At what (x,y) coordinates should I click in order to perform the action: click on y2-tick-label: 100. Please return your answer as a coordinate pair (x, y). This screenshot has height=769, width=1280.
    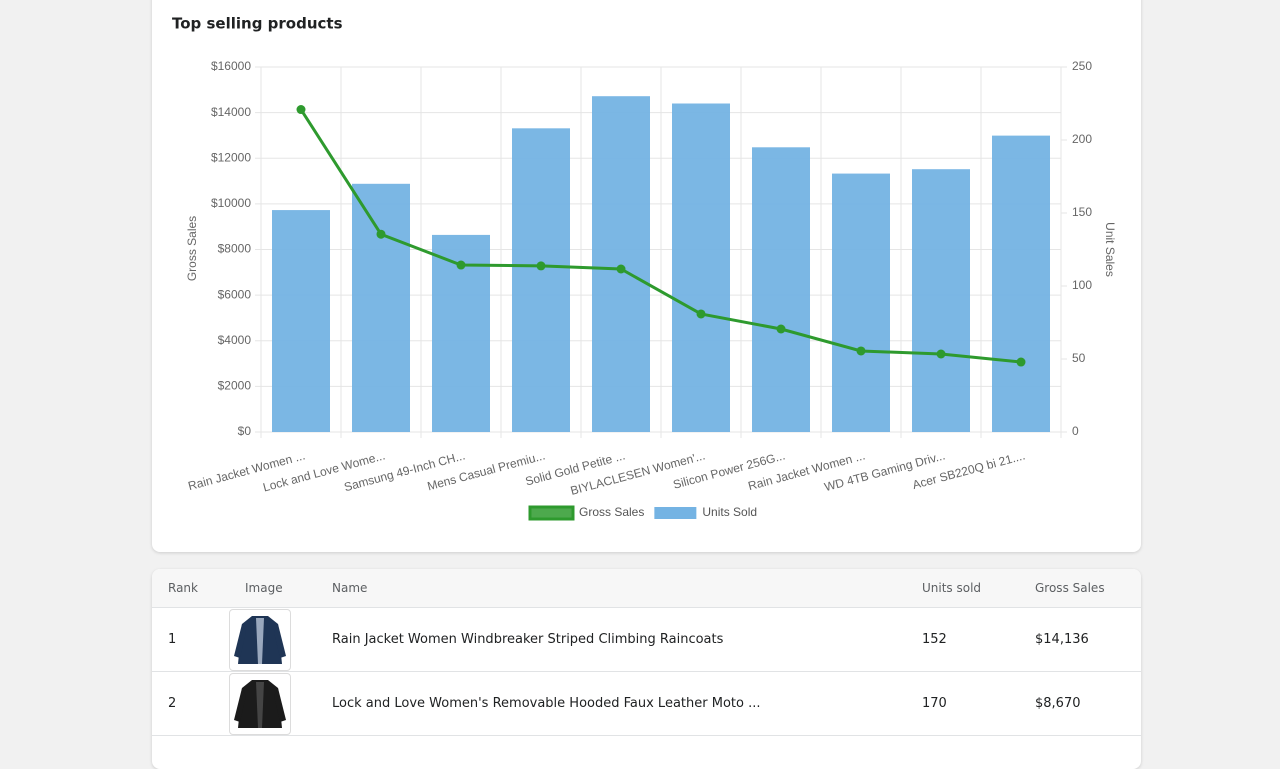
    Looking at the image, I should click on (1082, 285).